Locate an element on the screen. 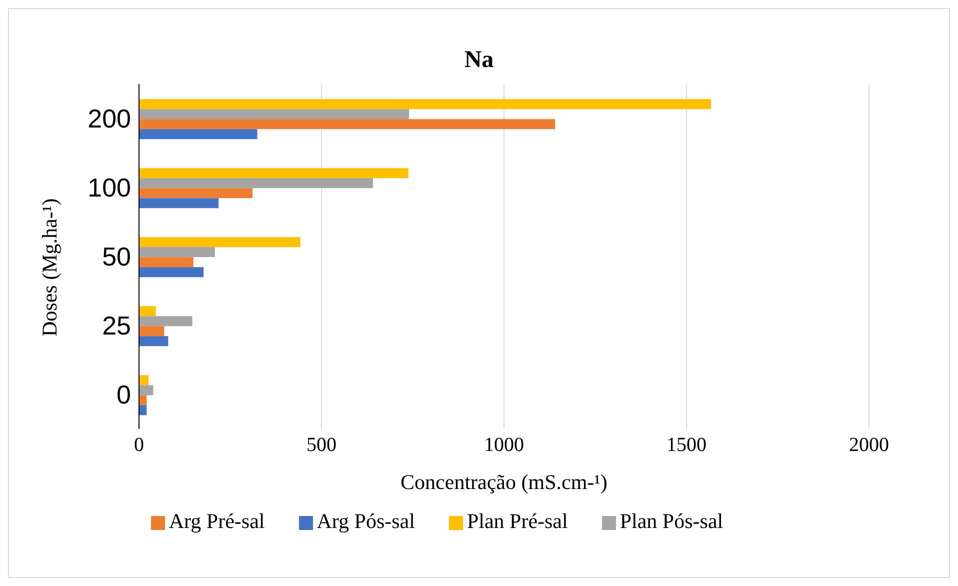 Image resolution: width=958 pixels, height=586 pixels. legend-label: Arg Pré-sal is located at coordinates (216, 521).